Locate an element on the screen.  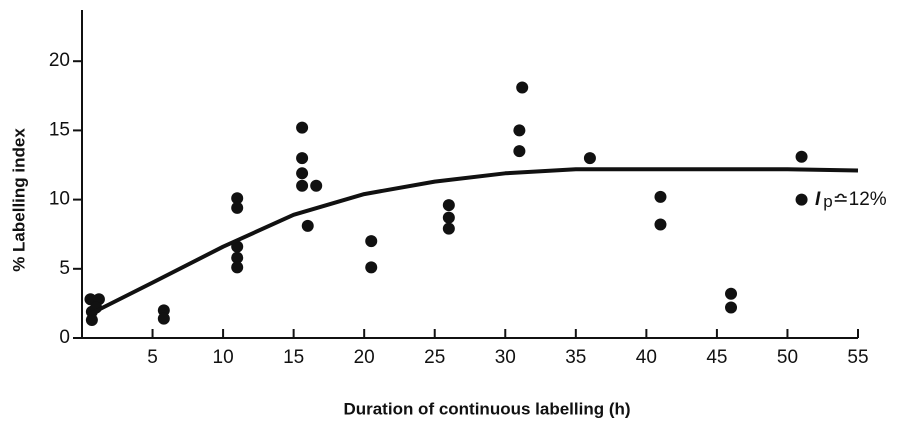
annotation-subscript: p is located at coordinates (827, 201).